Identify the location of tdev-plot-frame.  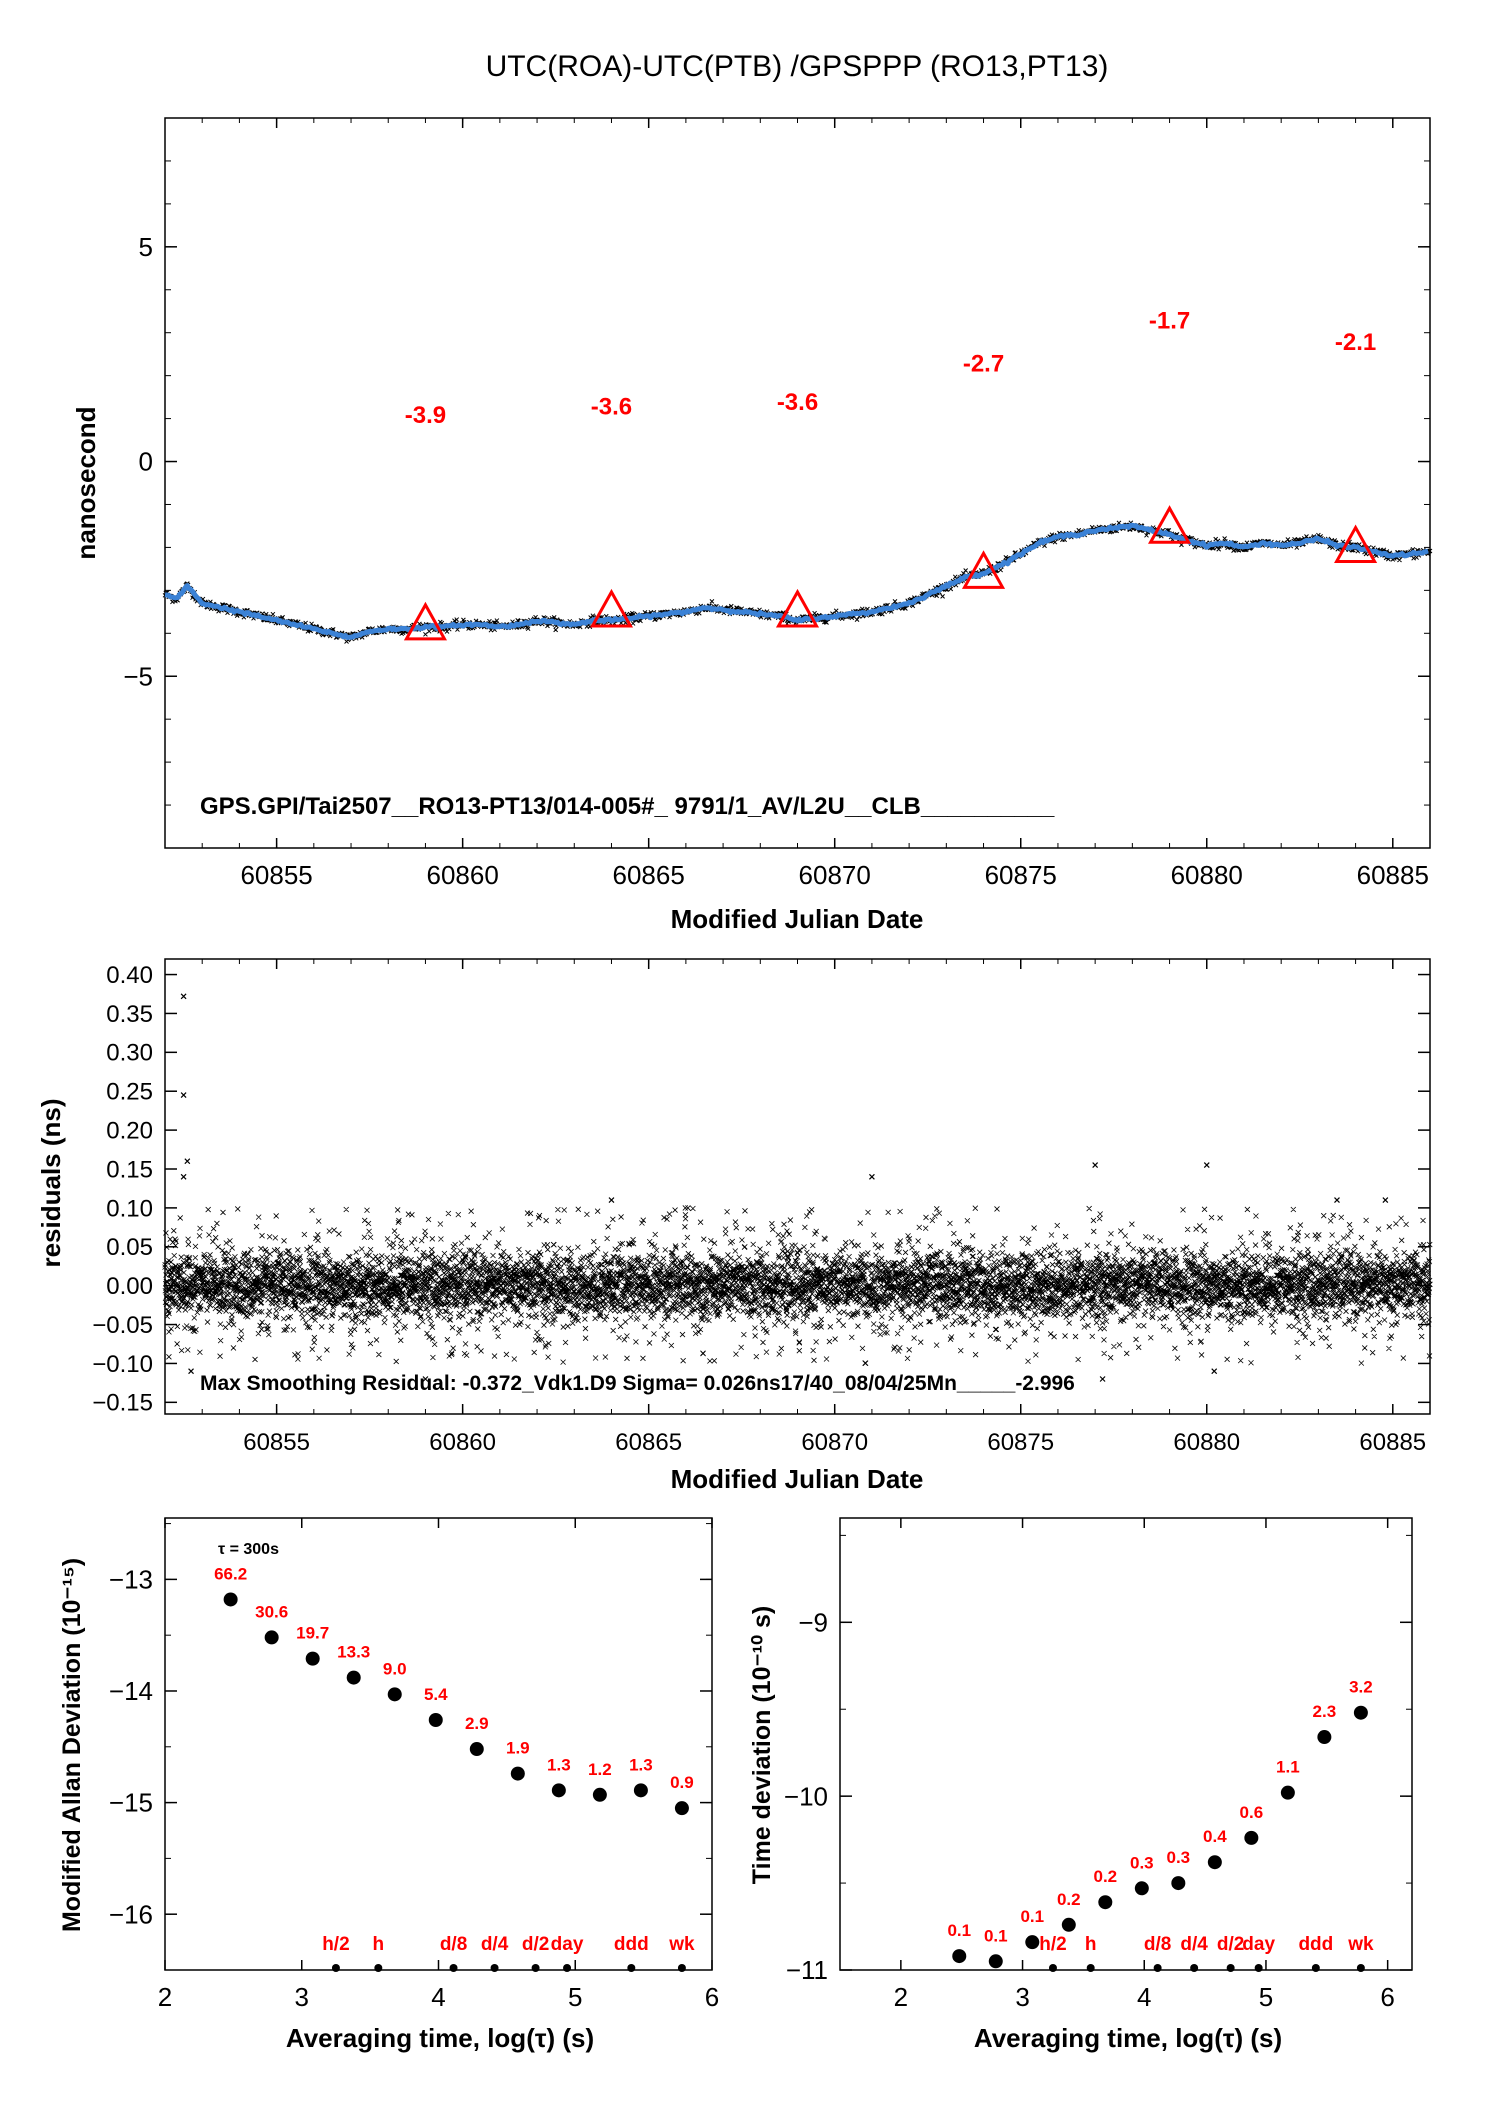
(1126, 1744).